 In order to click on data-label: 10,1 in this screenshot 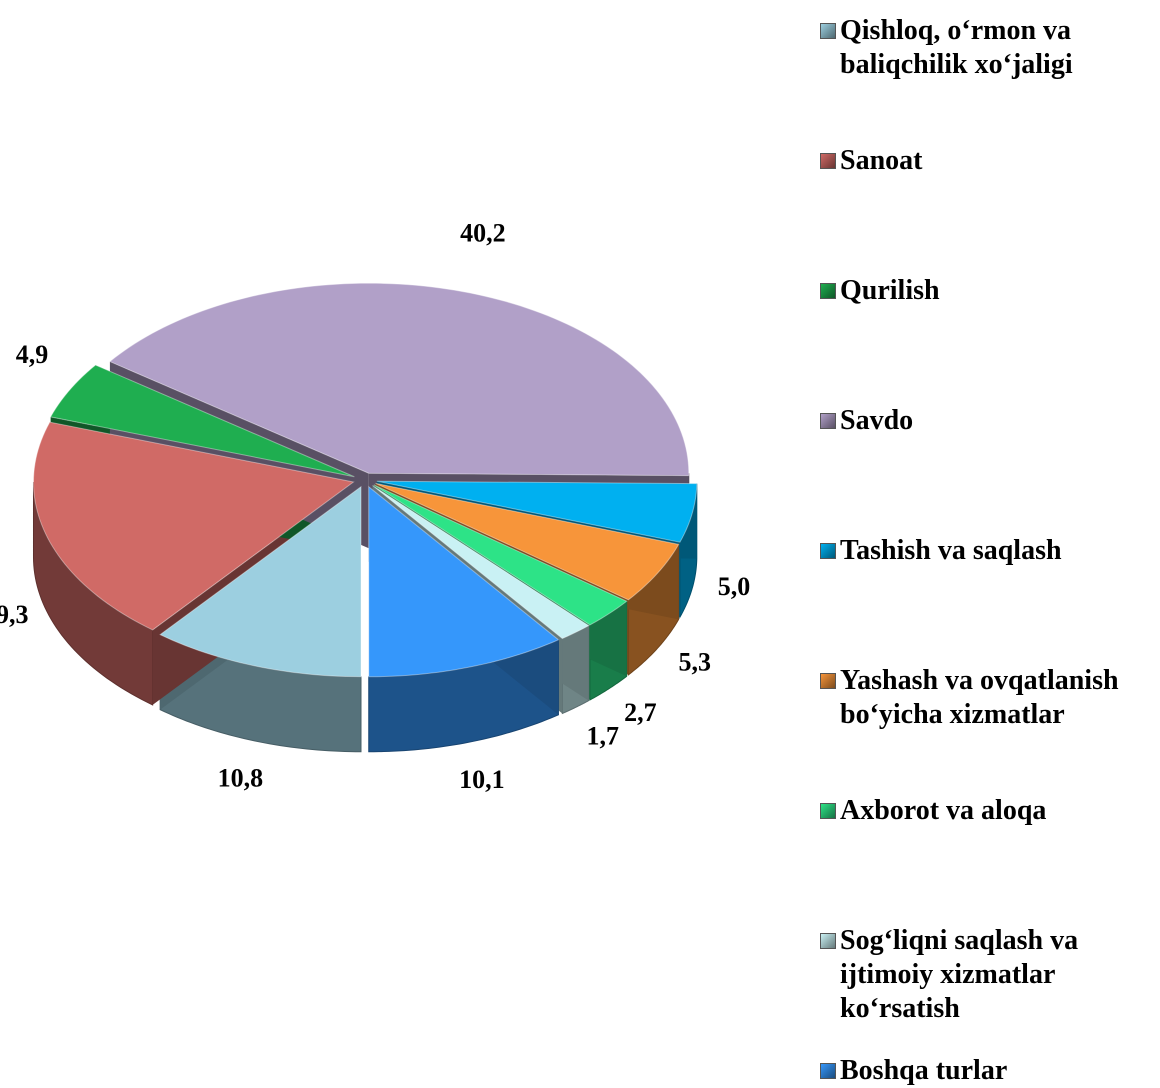, I will do `click(482, 779)`.